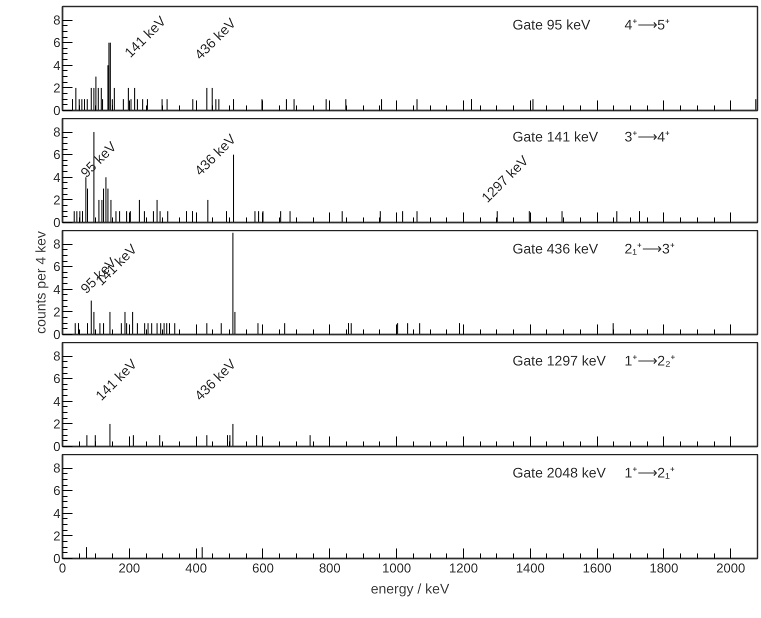  Describe the element at coordinates (597, 568) in the screenshot. I see `x-tick-label: 1600` at that location.